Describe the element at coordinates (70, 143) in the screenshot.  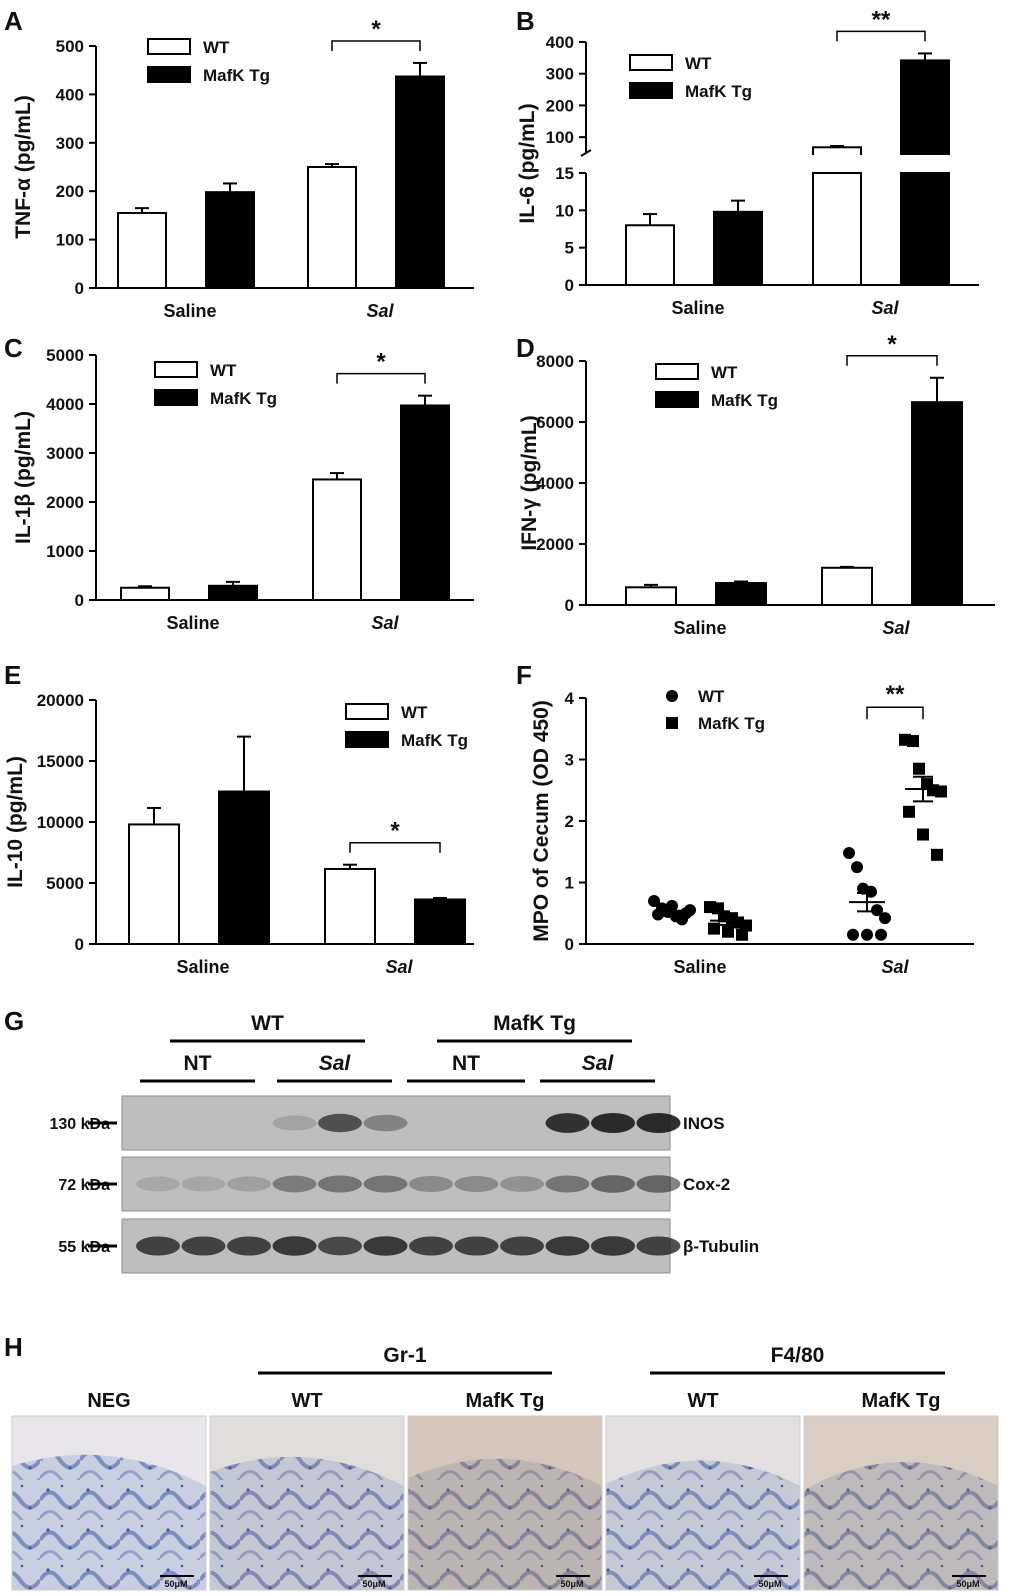
I see `y-tick-label: 300` at that location.